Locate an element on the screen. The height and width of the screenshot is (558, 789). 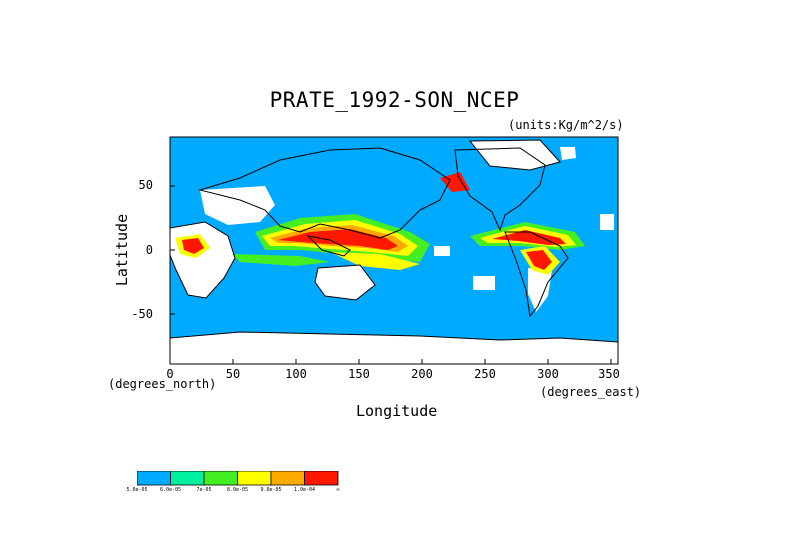
y-axis-note: (degrees_north) is located at coordinates (162, 384).